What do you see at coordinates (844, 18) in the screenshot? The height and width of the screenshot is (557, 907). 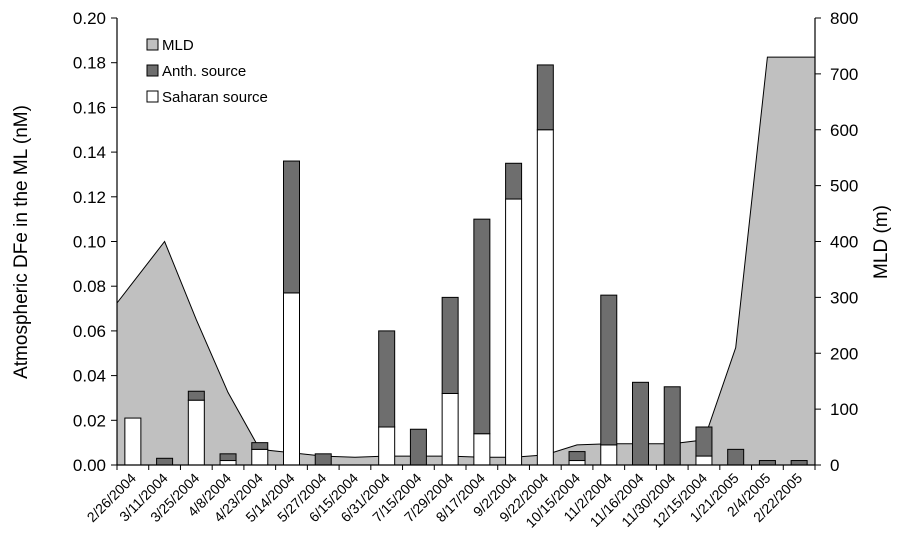 I see `y-right-tick-label: 800` at bounding box center [844, 18].